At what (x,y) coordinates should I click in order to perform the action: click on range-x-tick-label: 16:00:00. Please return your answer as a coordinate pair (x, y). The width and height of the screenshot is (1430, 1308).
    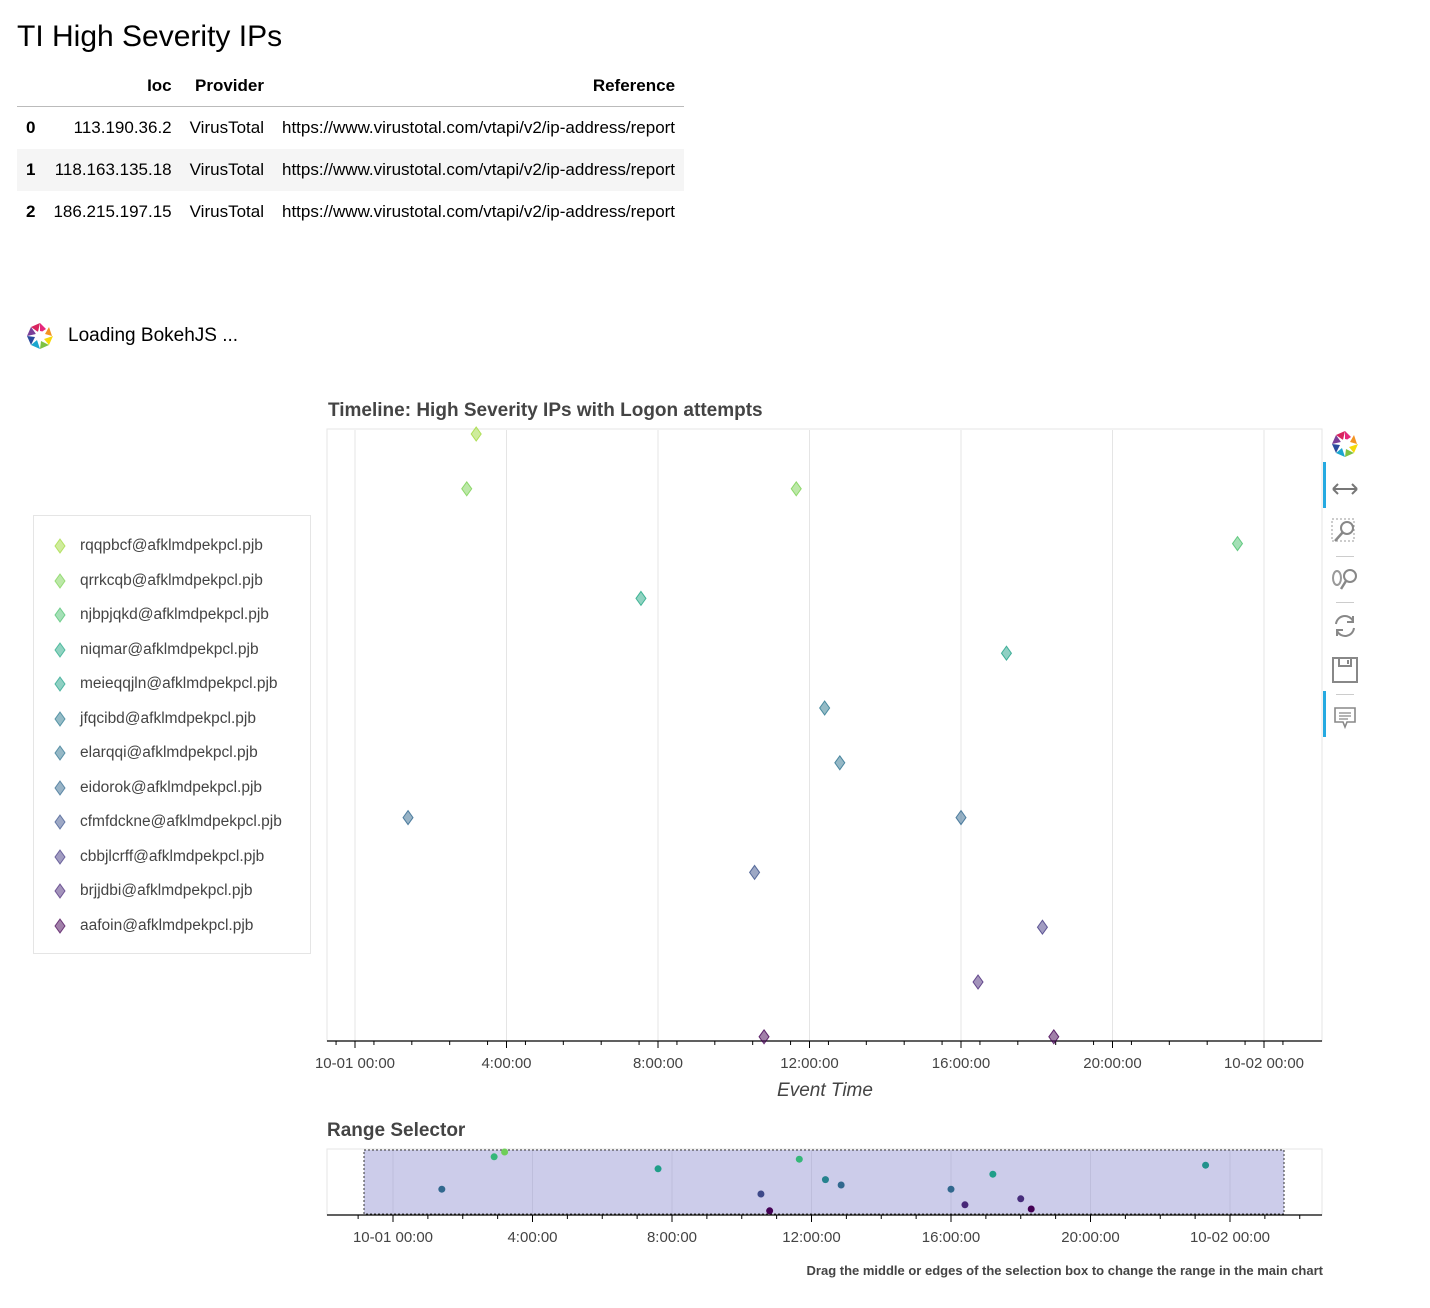
    Looking at the image, I should click on (951, 1237).